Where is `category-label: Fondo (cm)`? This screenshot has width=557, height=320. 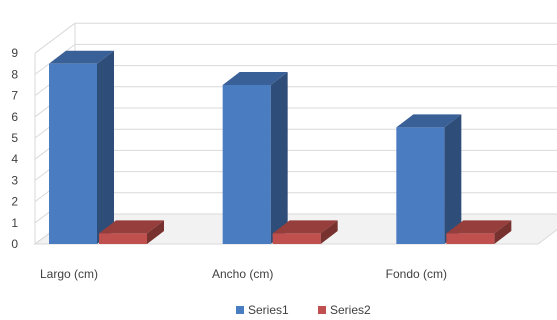
category-label: Fondo (cm) is located at coordinates (416, 274).